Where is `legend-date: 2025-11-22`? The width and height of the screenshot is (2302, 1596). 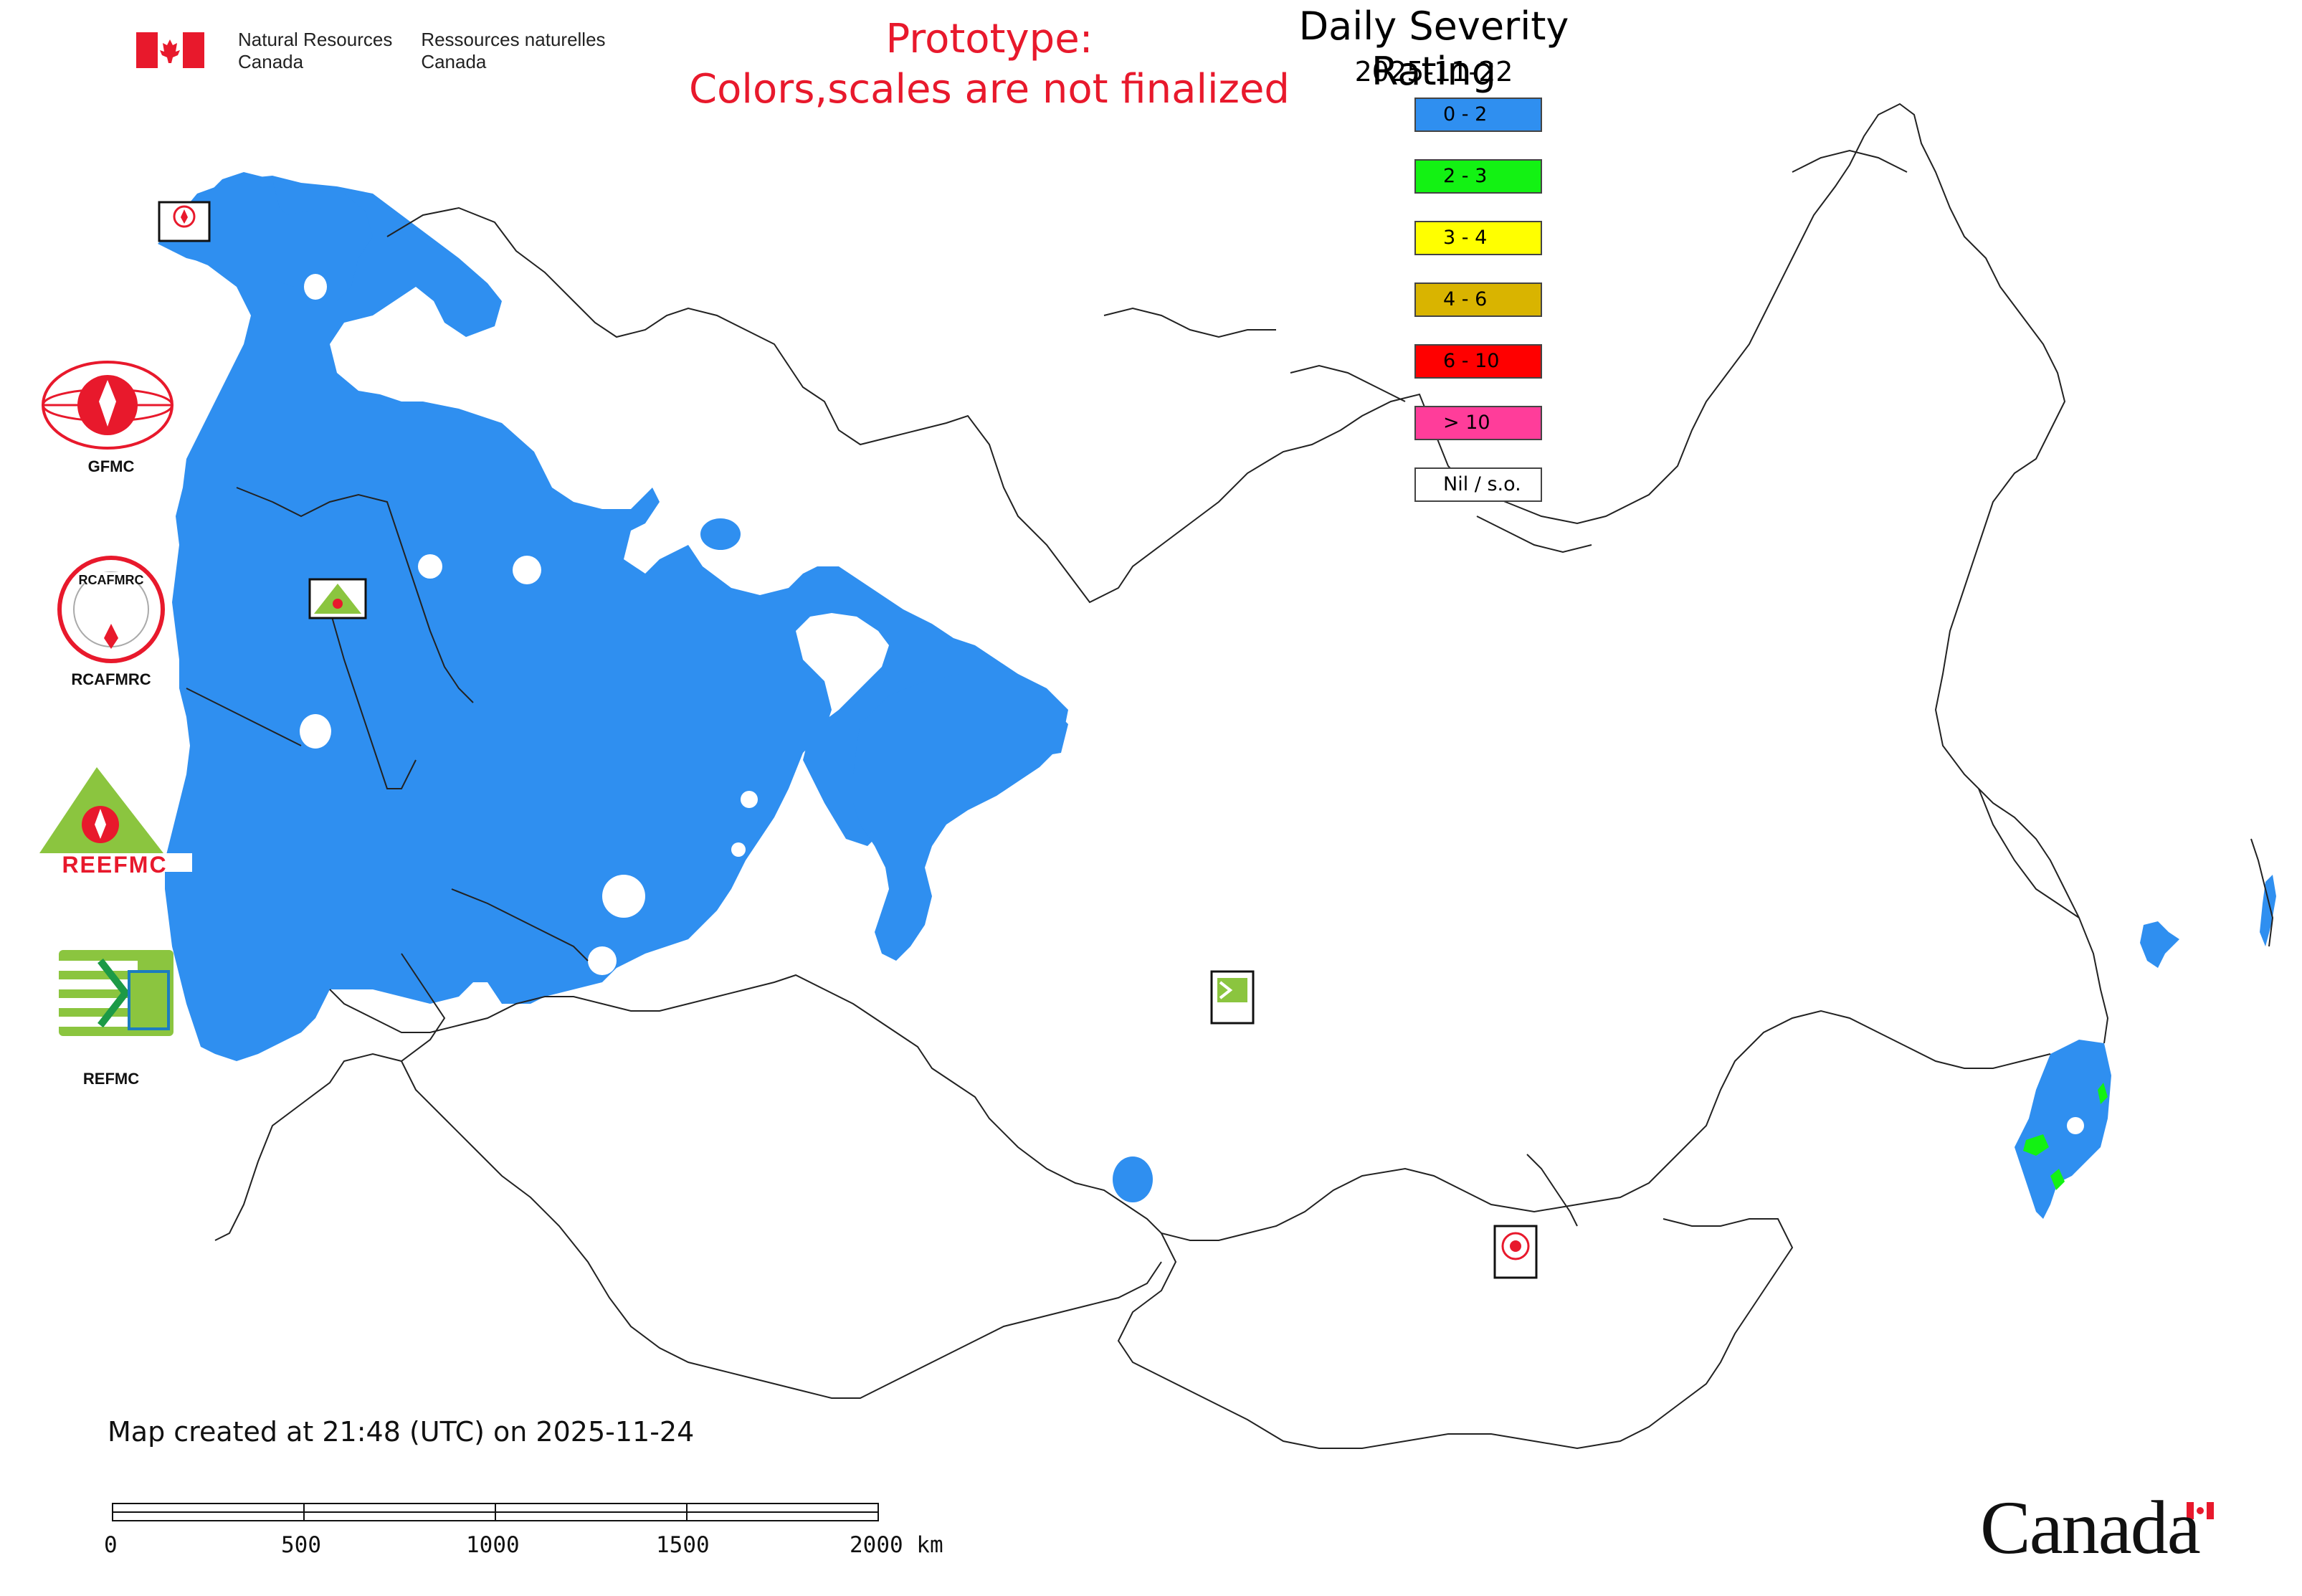 legend-date: 2025-11-22 is located at coordinates (1434, 71).